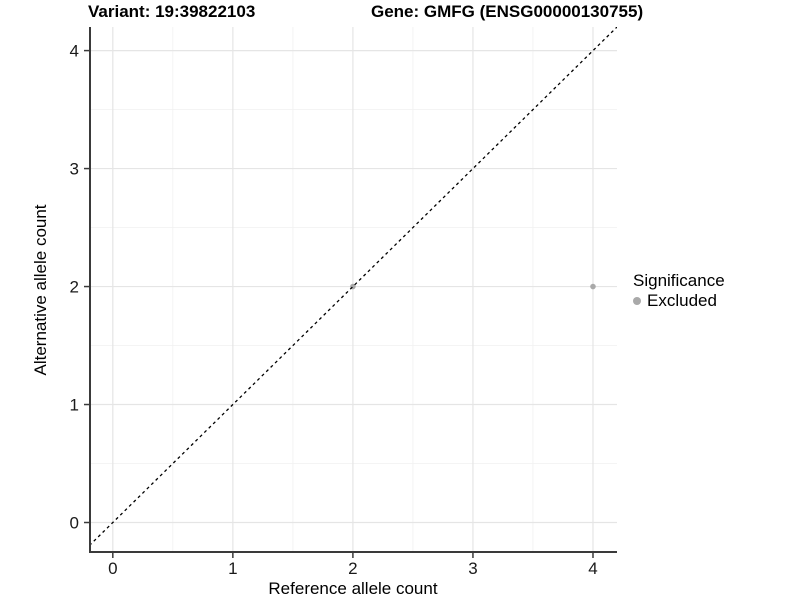  Describe the element at coordinates (74, 287) in the screenshot. I see `y-tick-label: 2` at that location.